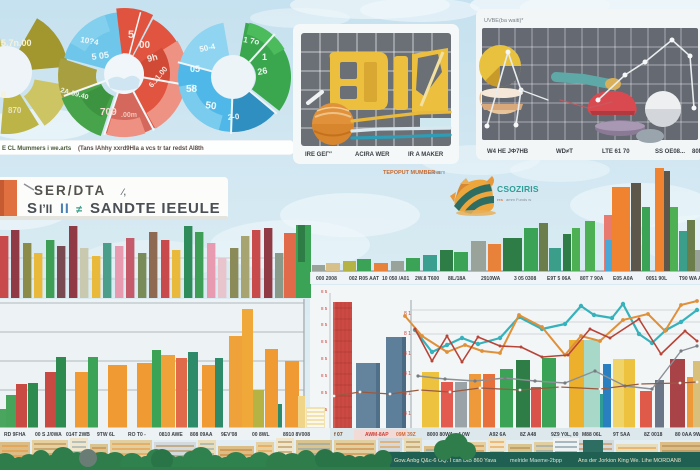  What do you see at coordinates (440, 435) in the screenshot?
I see `svg-text: 8000 80WA` at bounding box center [440, 435].